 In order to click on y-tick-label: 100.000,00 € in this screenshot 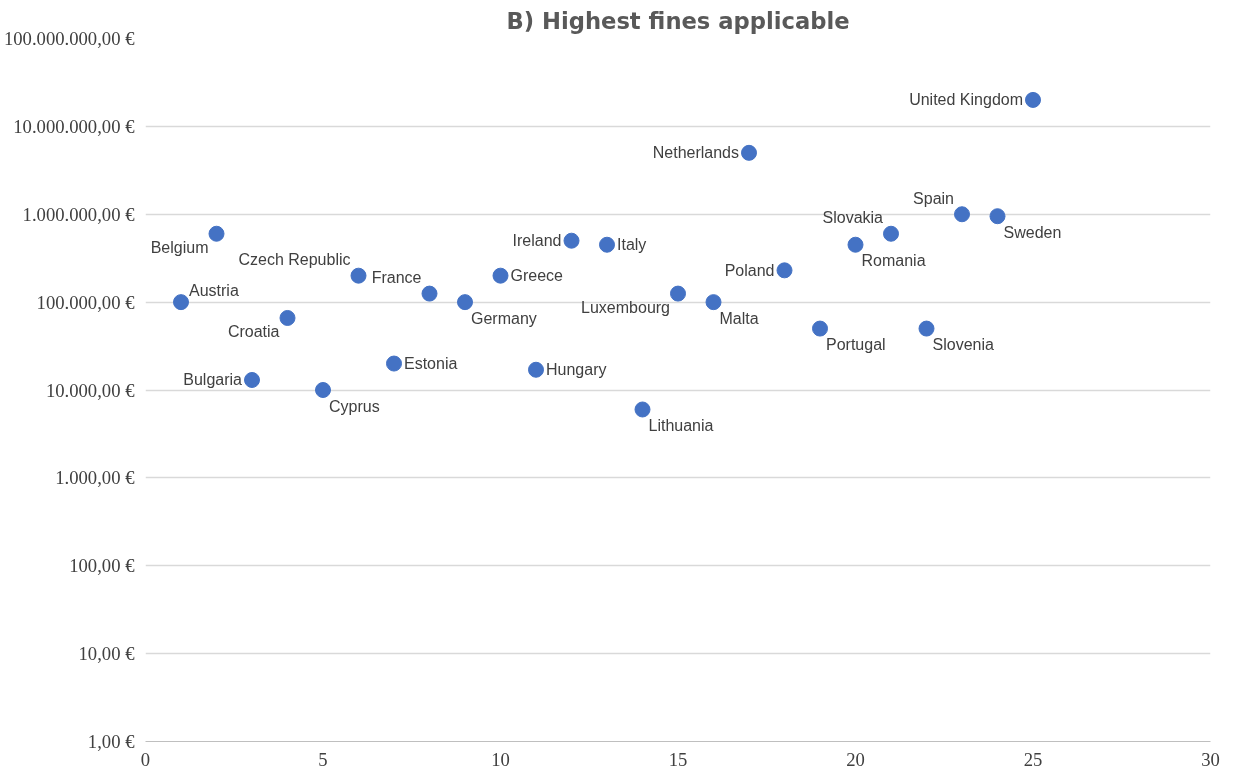, I will do `click(86, 302)`.